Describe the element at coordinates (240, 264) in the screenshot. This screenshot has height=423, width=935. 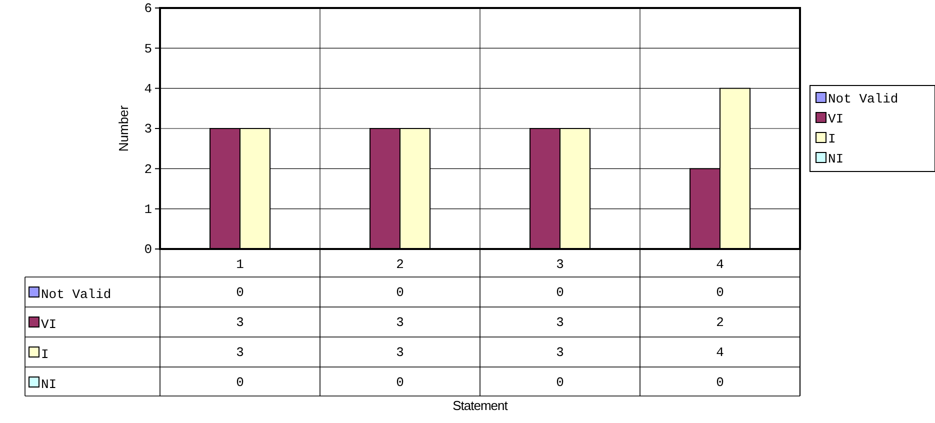
I see `x-tick-label: 1` at that location.